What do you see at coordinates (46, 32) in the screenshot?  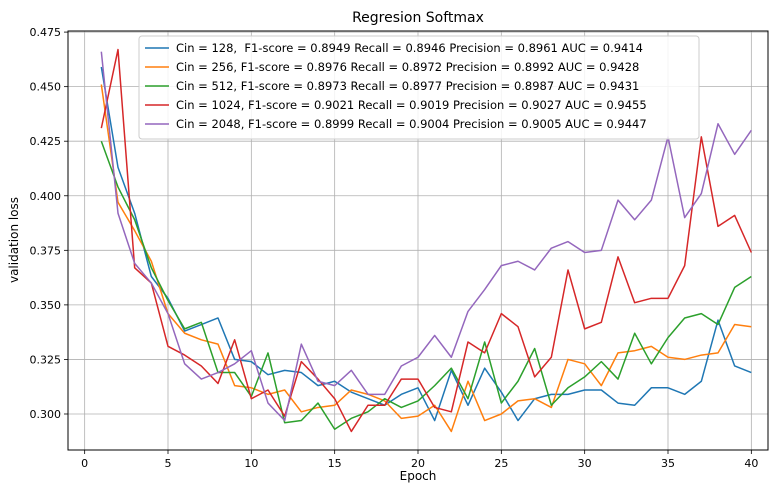 I see `y-tick-label: 0.475` at bounding box center [46, 32].